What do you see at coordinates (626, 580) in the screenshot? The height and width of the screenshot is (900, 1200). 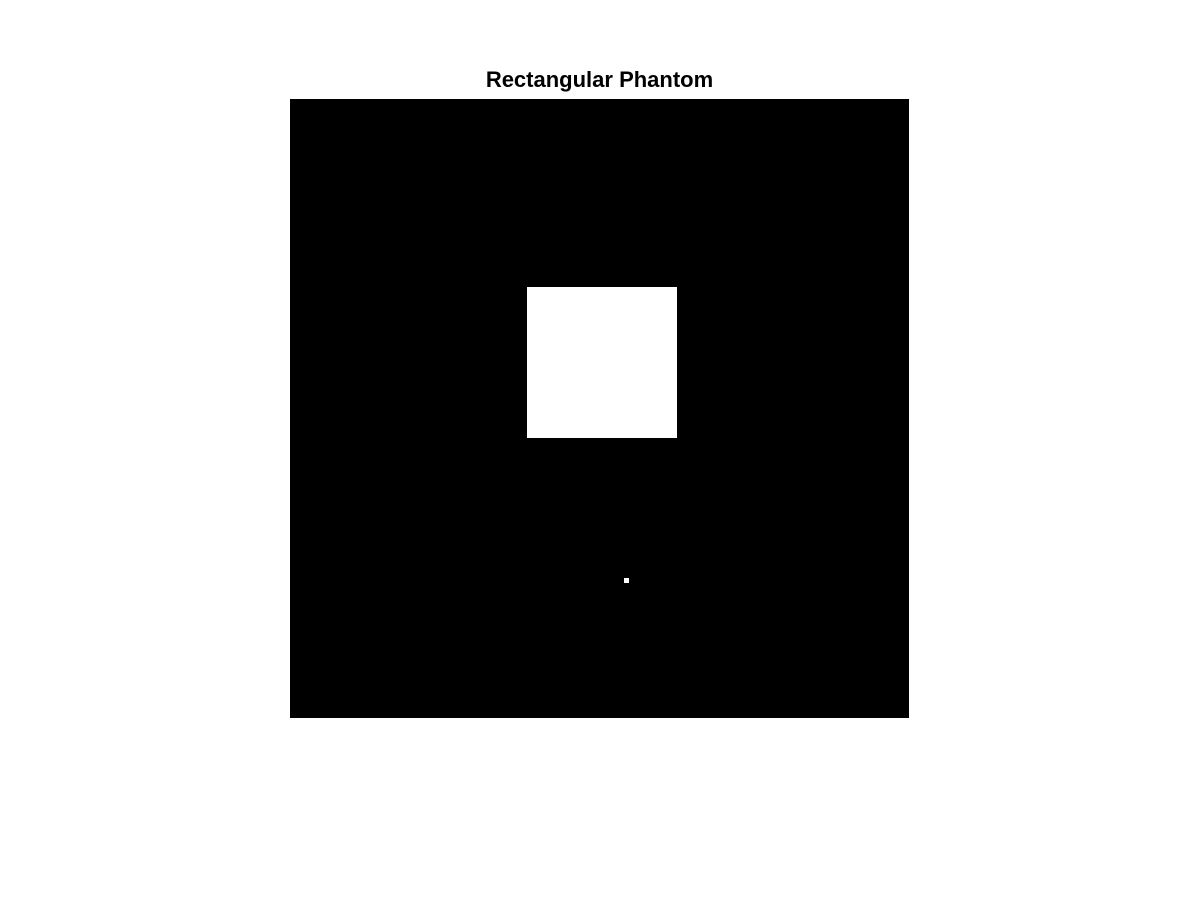 I see `phantom-point` at bounding box center [626, 580].